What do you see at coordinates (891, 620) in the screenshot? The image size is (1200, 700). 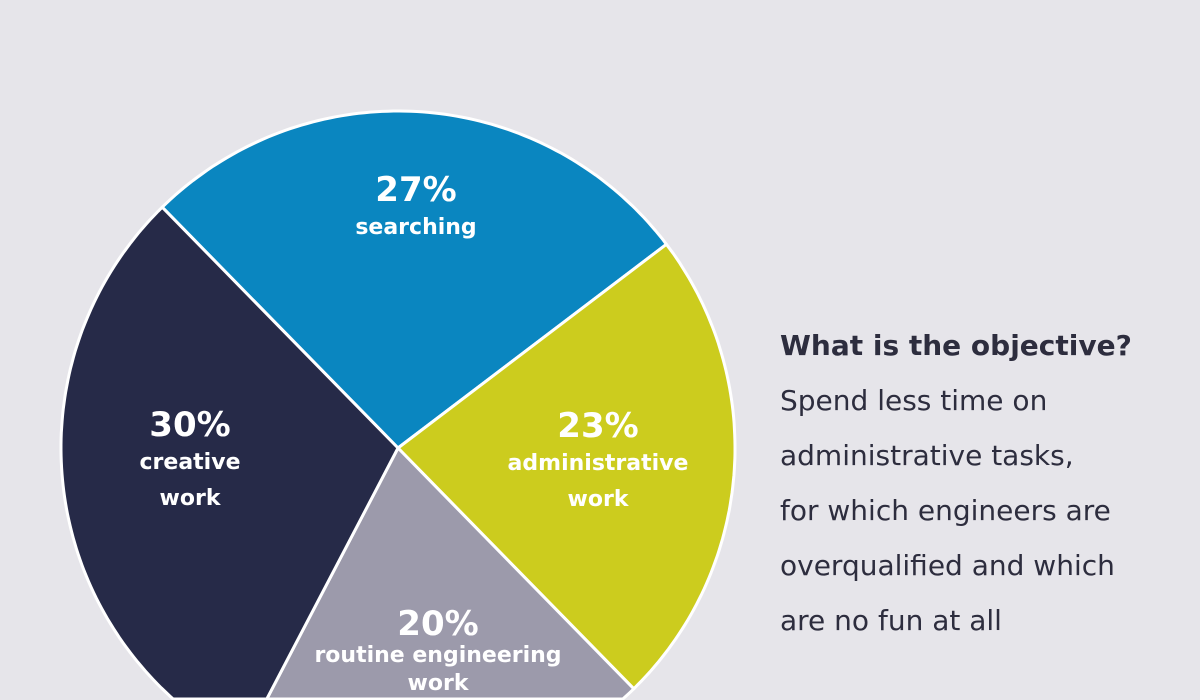 I see `objective-line: are no fun at all` at bounding box center [891, 620].